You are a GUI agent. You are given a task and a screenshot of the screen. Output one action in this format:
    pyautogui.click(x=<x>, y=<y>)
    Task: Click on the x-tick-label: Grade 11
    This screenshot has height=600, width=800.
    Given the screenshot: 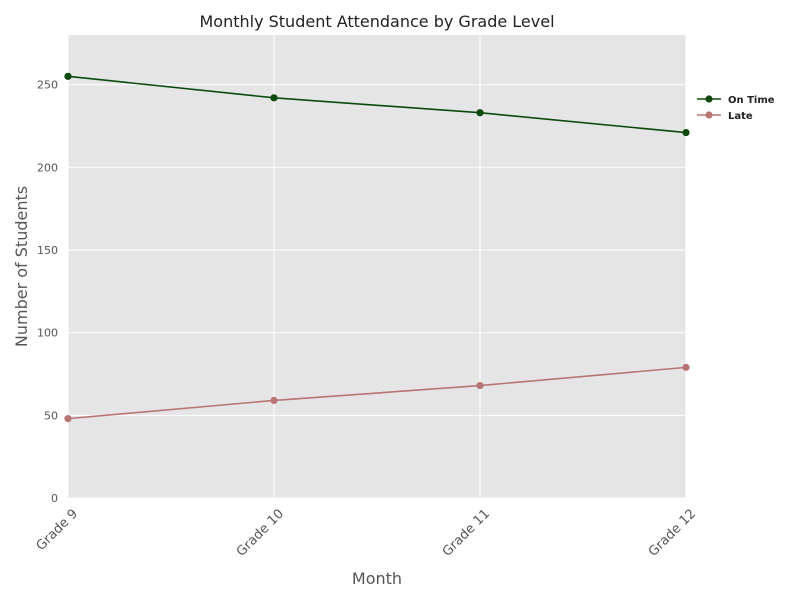 What is the action you would take?
    pyautogui.click(x=466, y=532)
    